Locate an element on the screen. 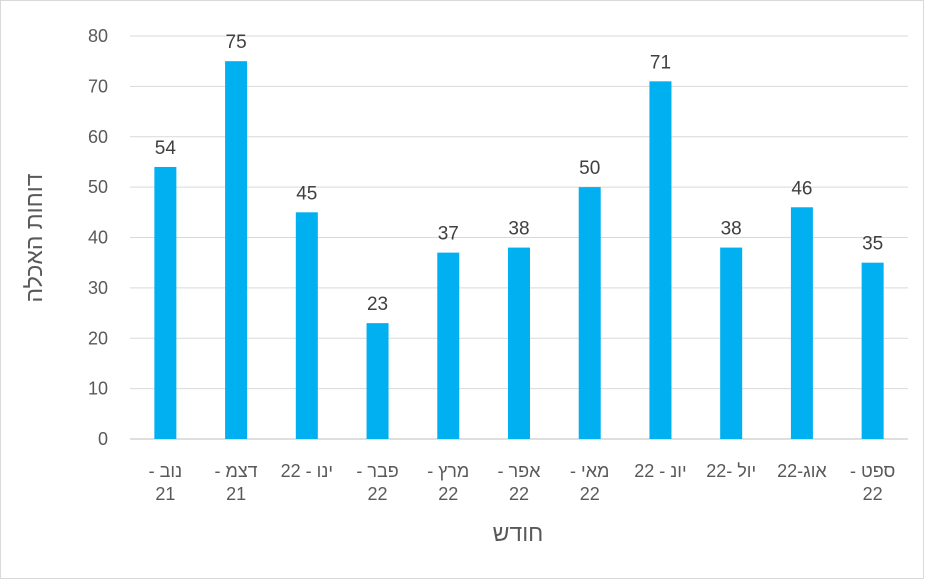 The image size is (926, 581). x-tick-label: יול -22 is located at coordinates (731, 471).